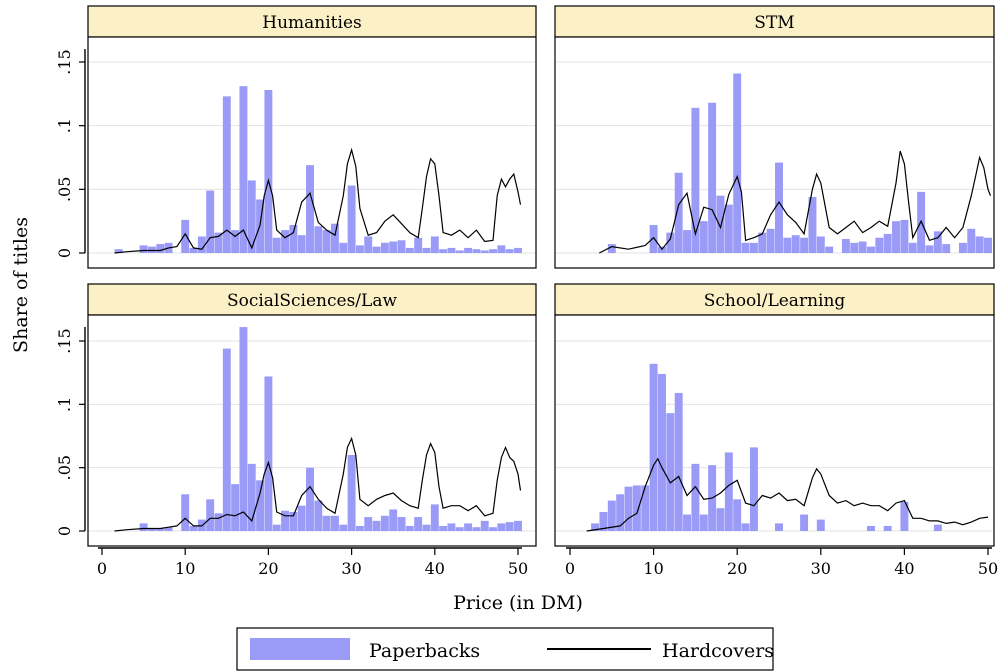 Image resolution: width=998 pixels, height=672 pixels. Describe the element at coordinates (424, 651) in the screenshot. I see `legend-paperbacks-label: Paperbacks` at that location.